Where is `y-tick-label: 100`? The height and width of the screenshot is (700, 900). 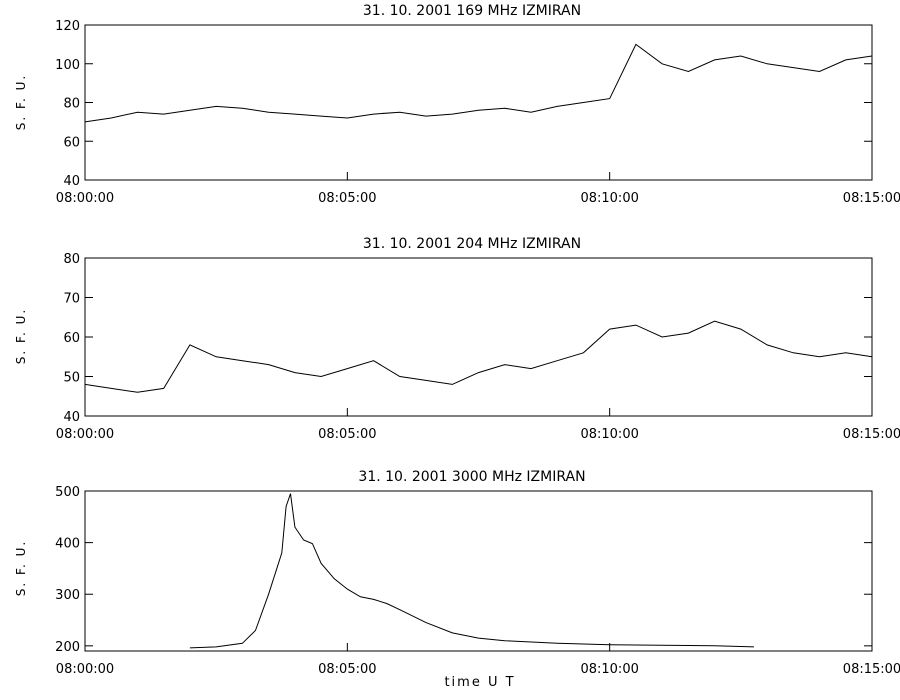
y-tick-label: 100 is located at coordinates (67, 65).